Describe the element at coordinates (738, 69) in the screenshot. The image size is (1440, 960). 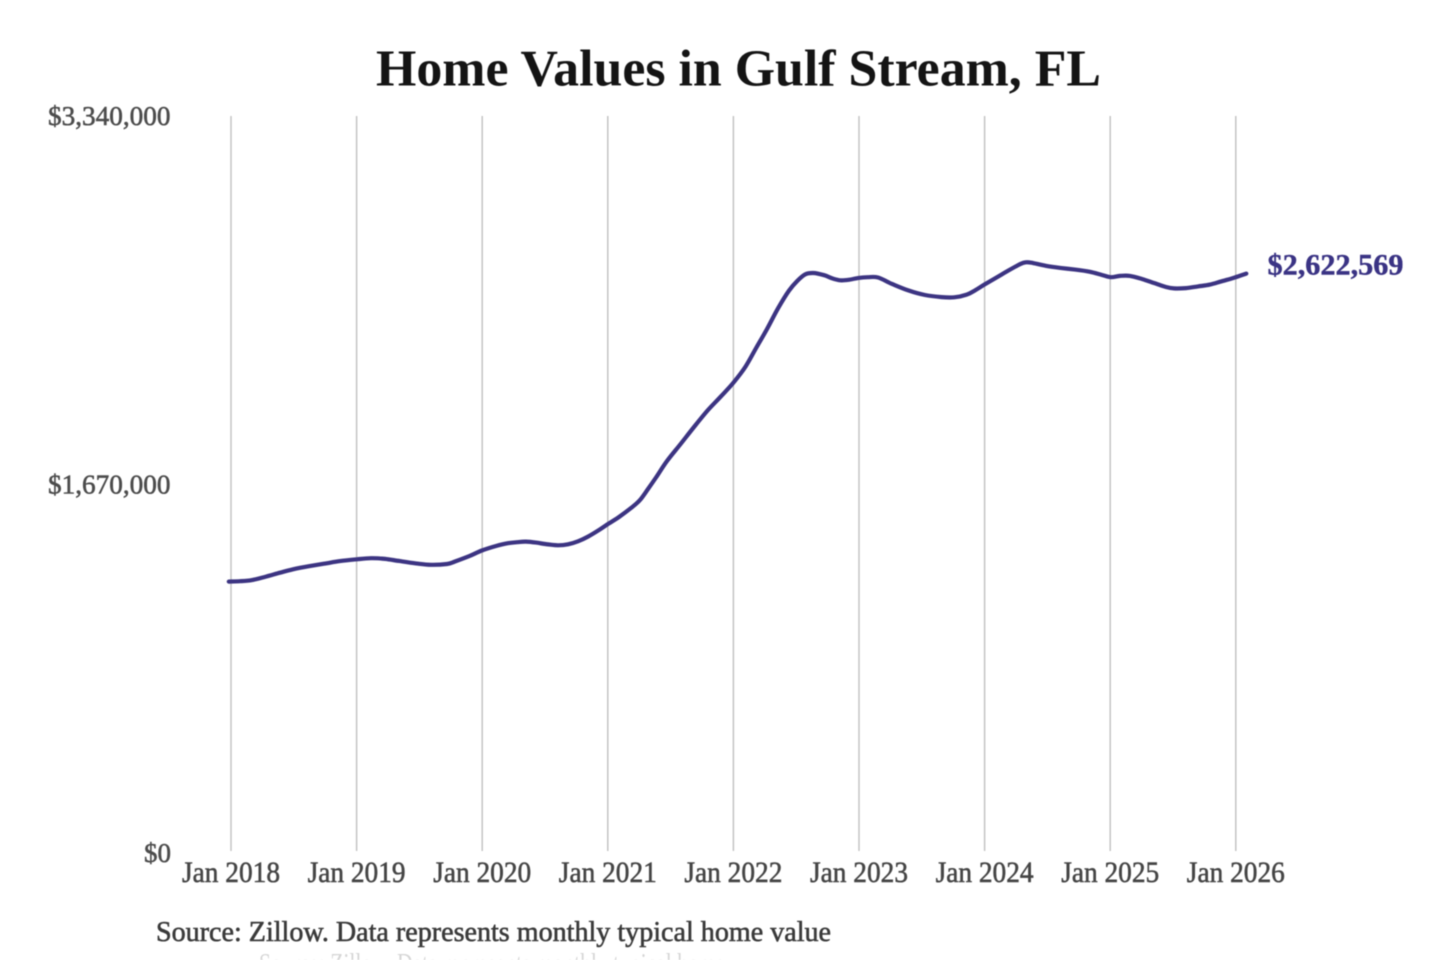
I see `svg-text: Home Values in Gulf Stream, FL` at that location.